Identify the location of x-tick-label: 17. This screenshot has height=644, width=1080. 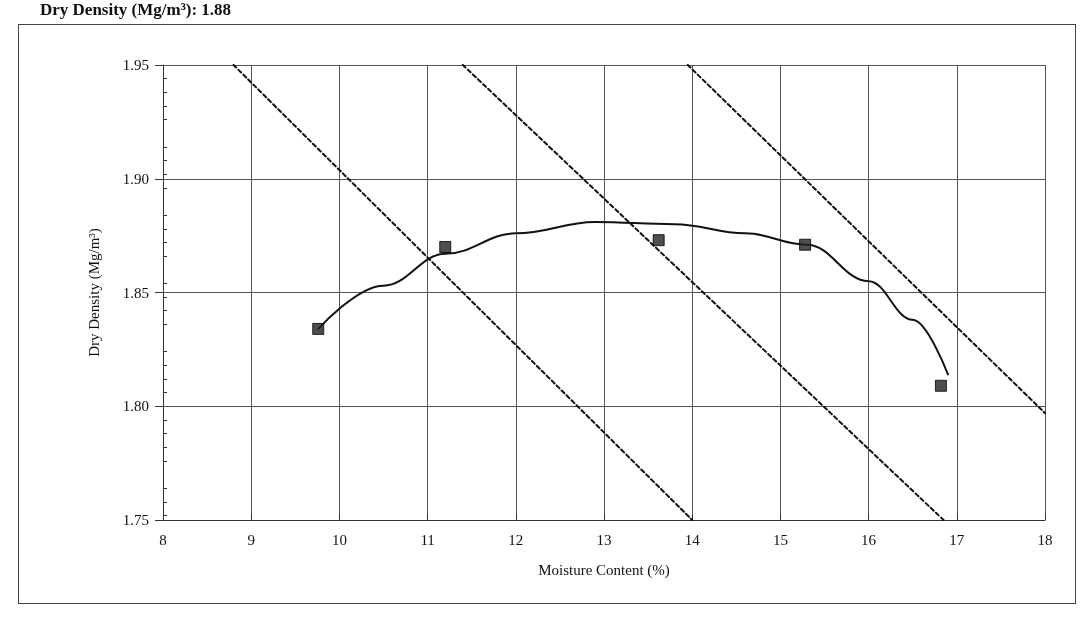
(957, 539).